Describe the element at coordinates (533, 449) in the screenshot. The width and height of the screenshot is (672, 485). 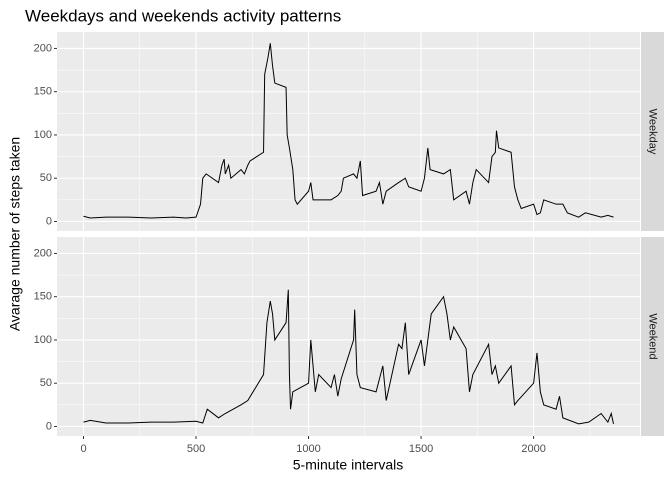
I see `x-tick-label: 2000` at that location.